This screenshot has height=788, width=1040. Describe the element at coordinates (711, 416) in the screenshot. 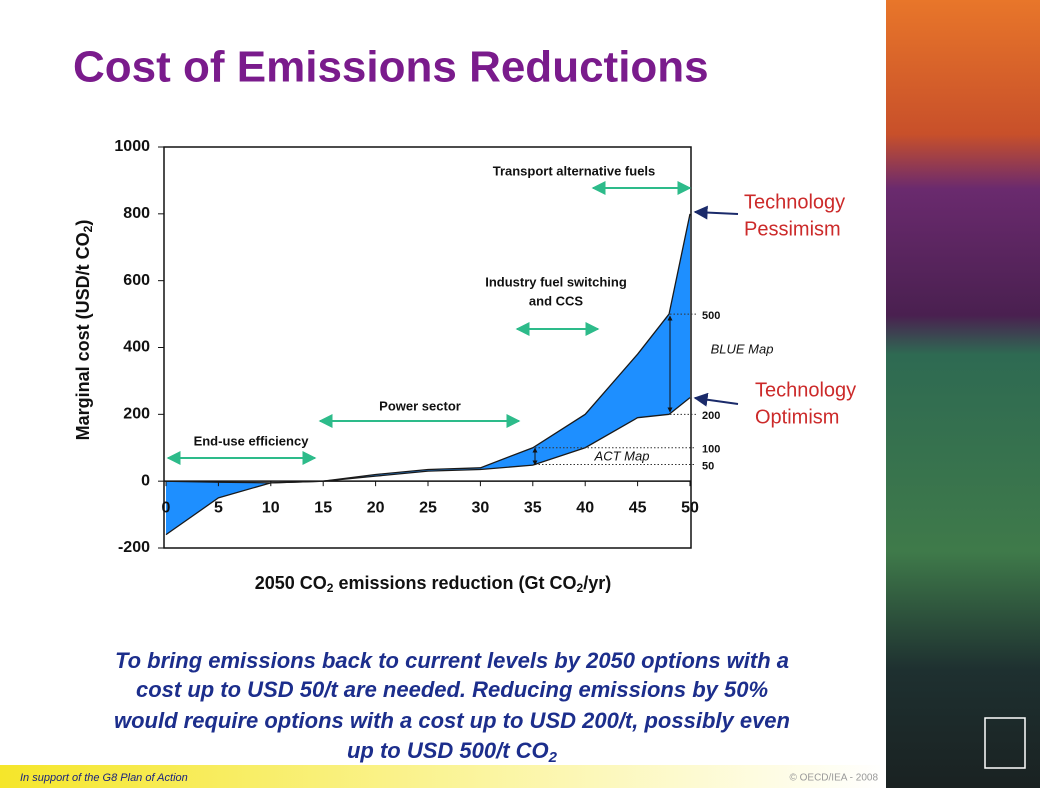

I see `reference-label: 200` at that location.